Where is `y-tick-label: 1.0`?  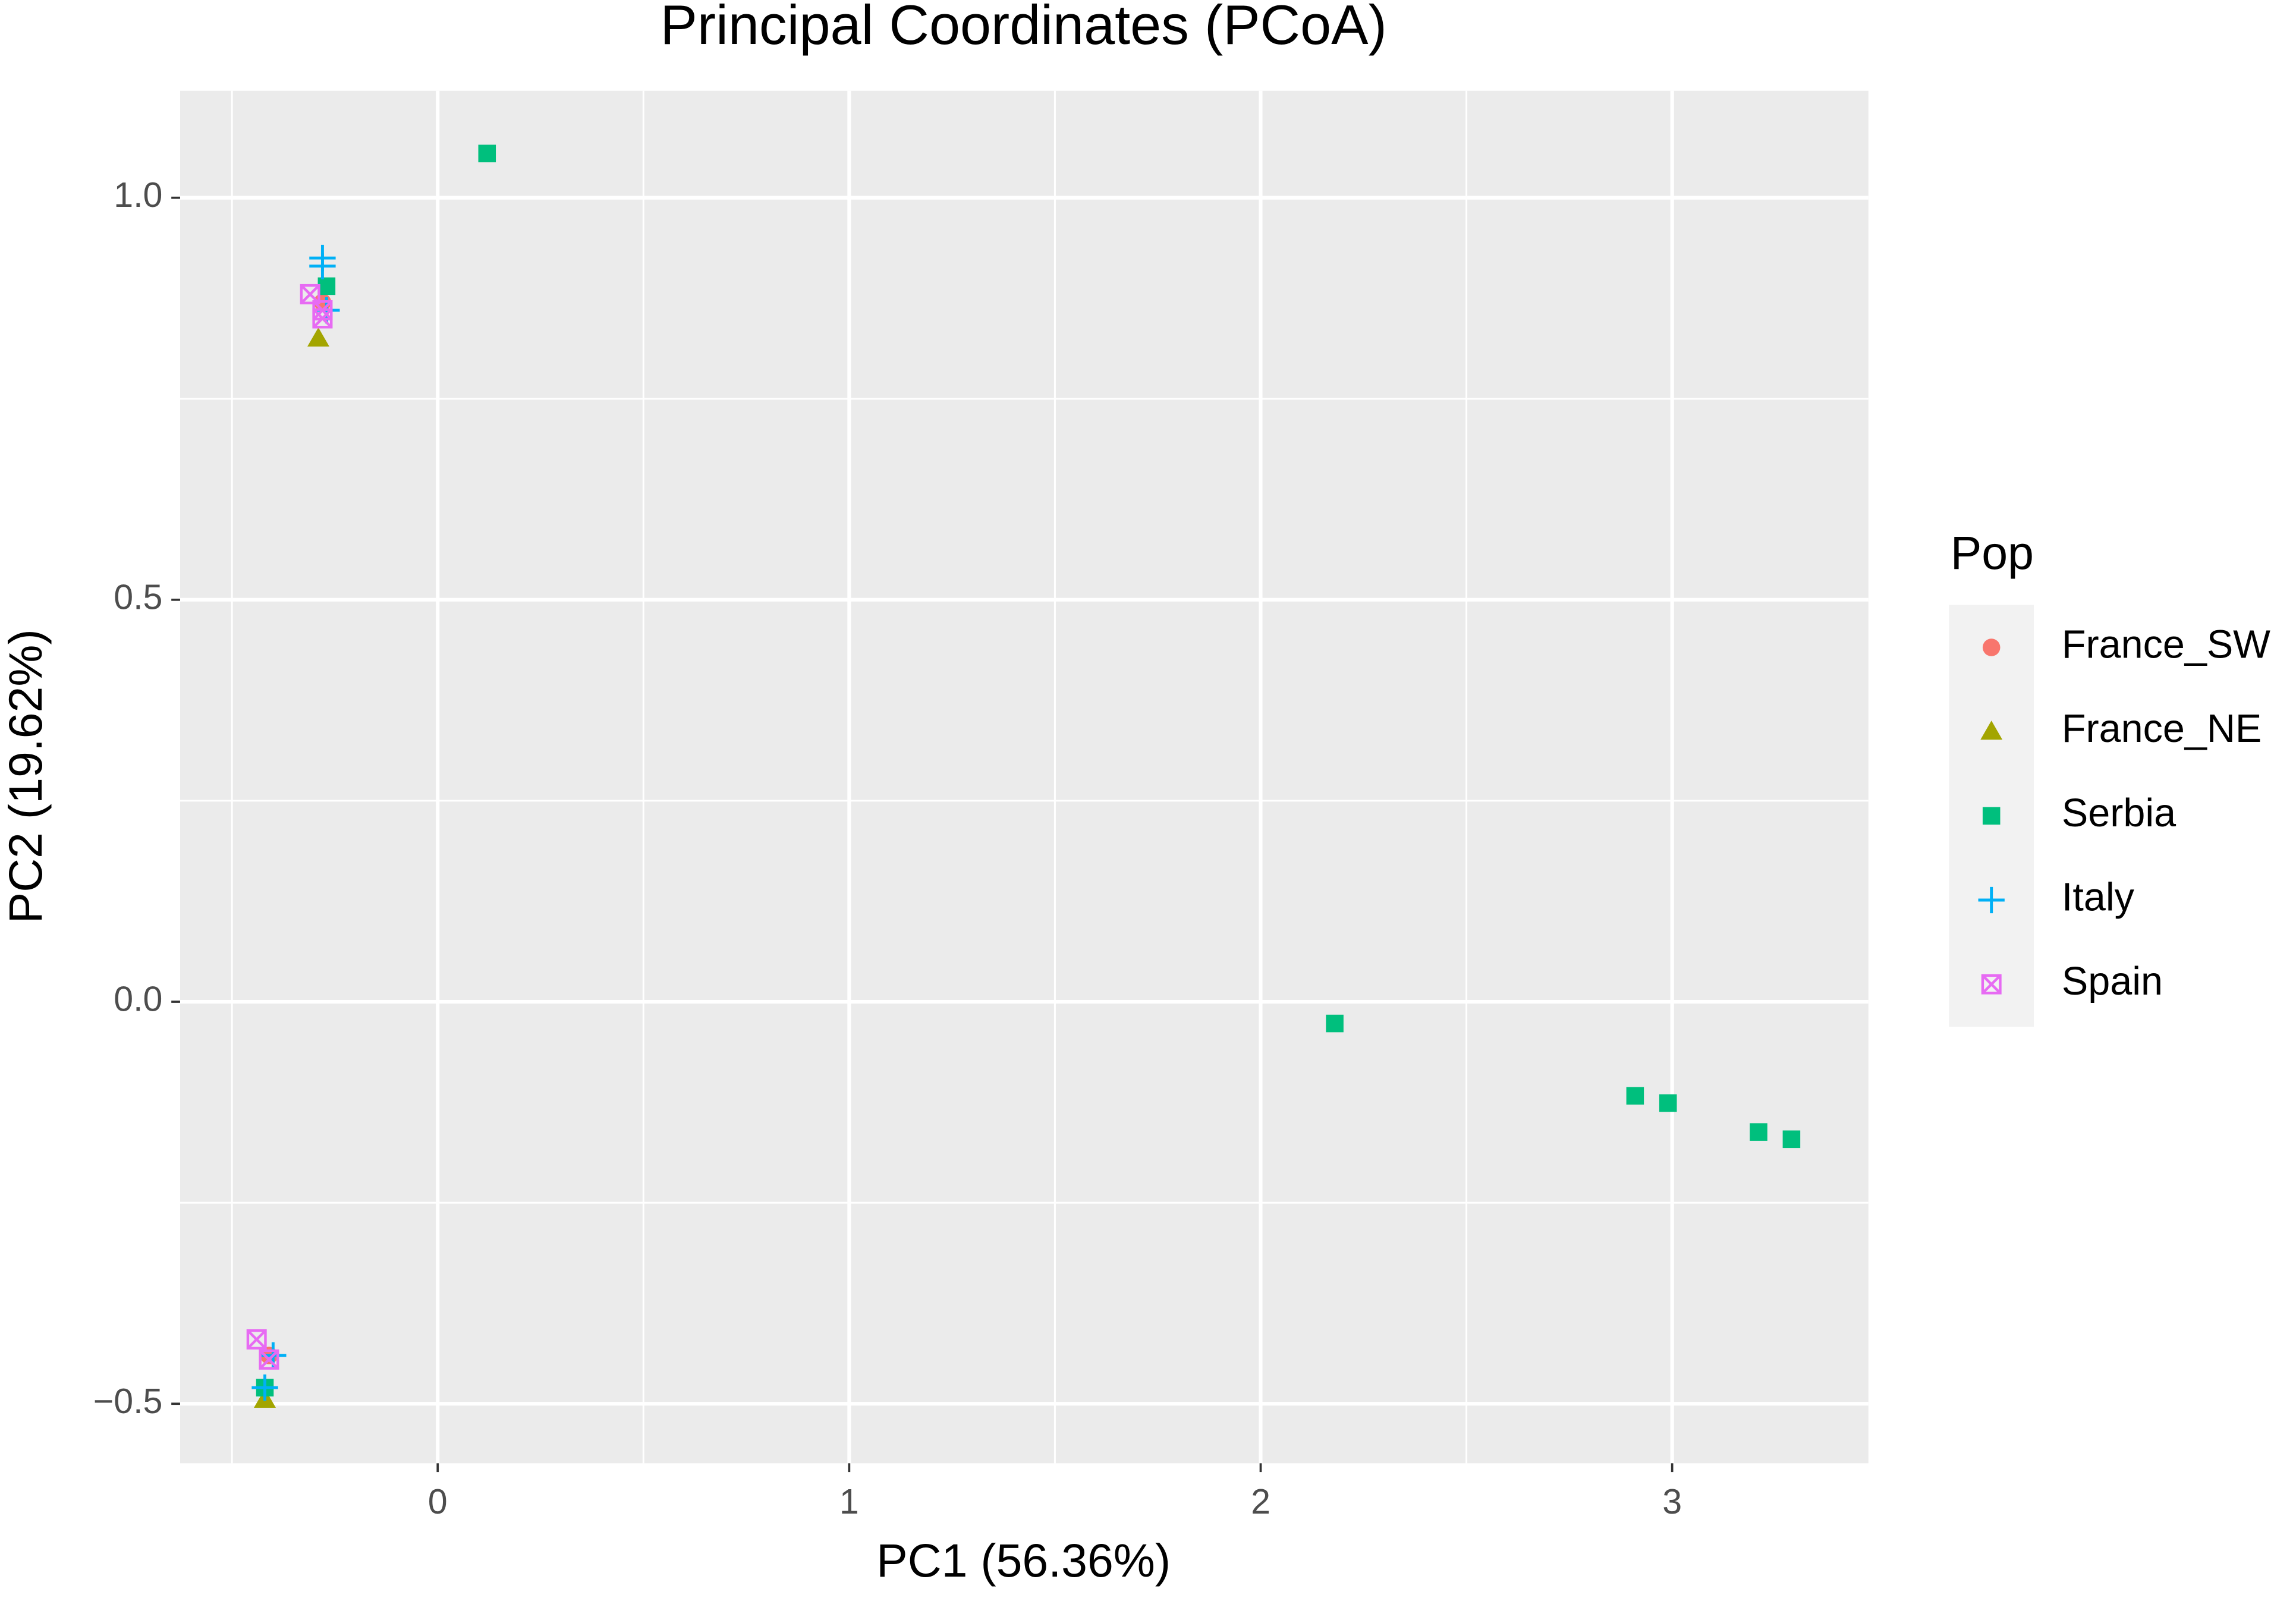
y-tick-label: 1.0 is located at coordinates (138, 195).